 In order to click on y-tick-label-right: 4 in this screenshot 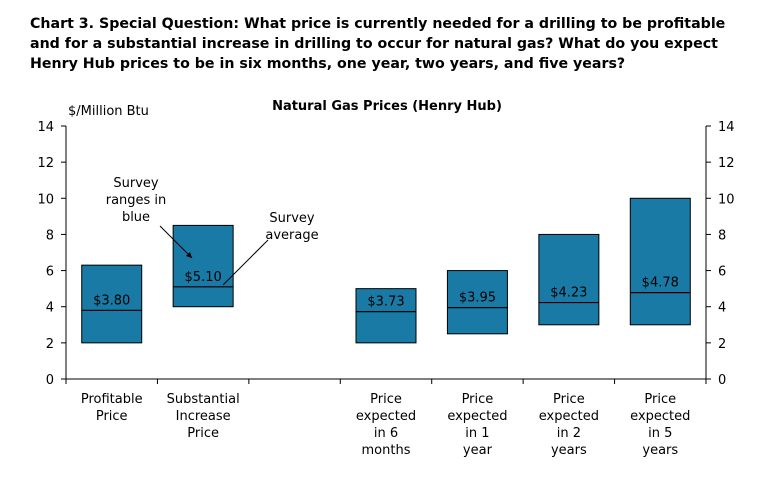, I will do `click(722, 308)`.